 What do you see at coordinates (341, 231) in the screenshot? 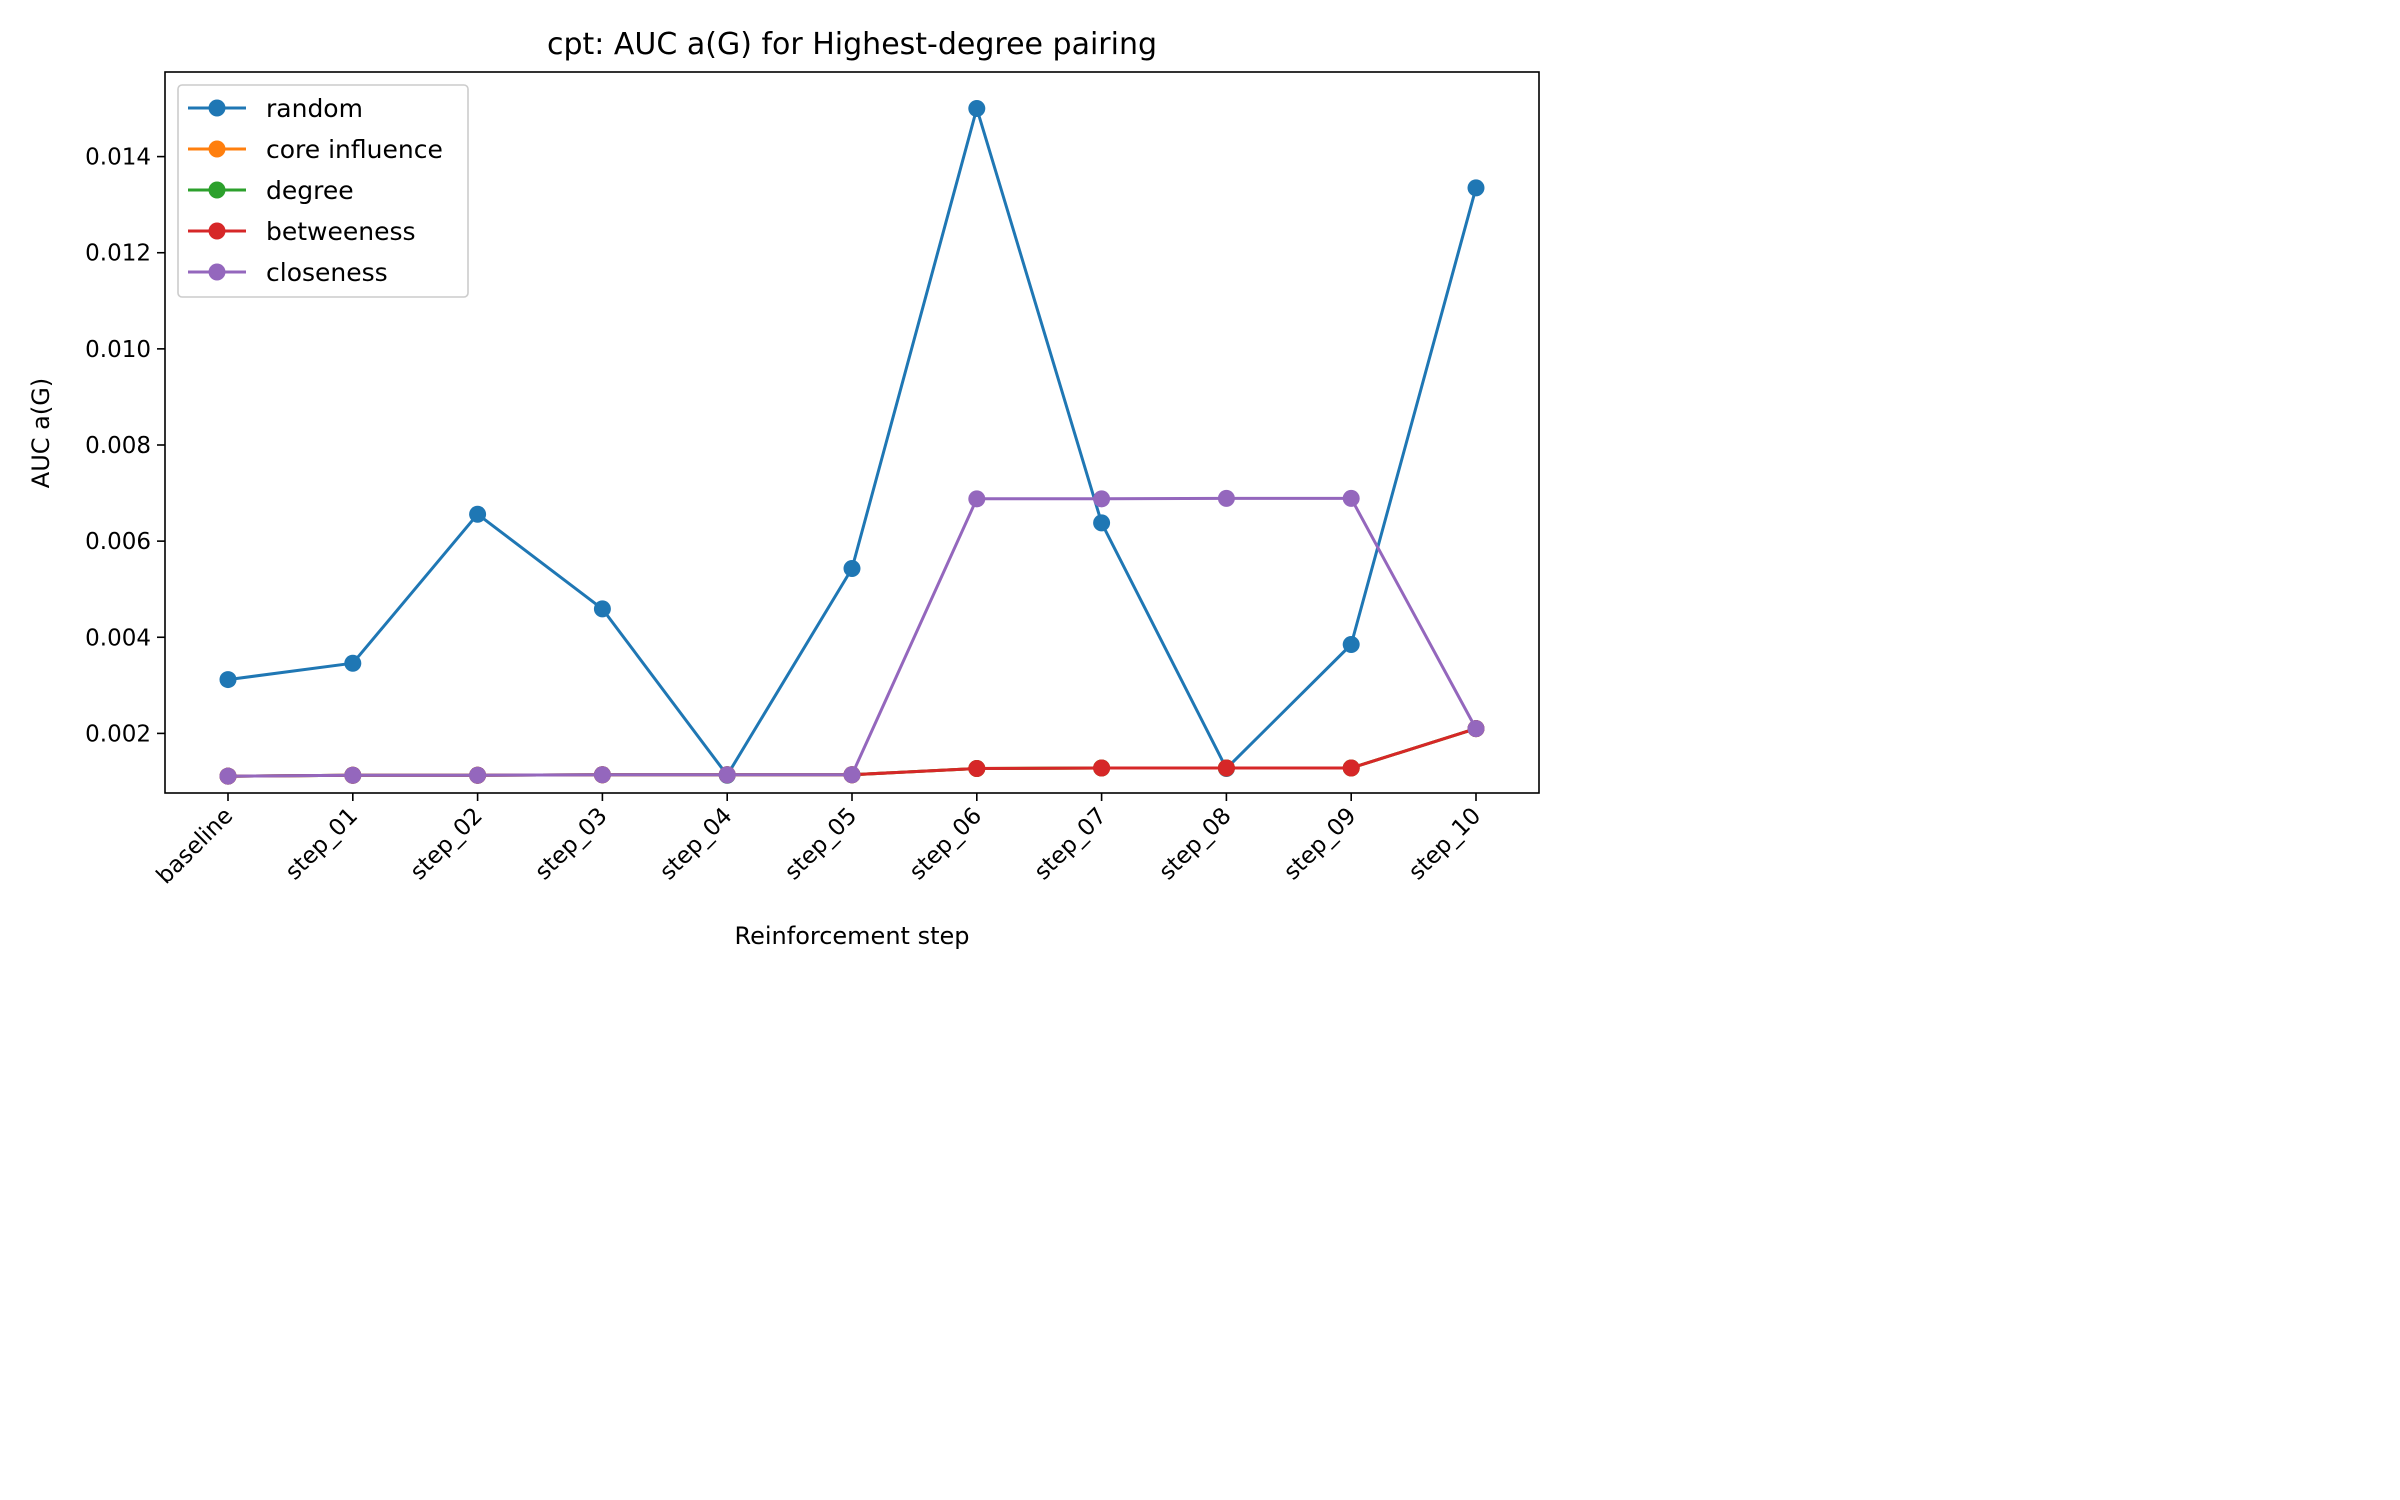
I see `legend-label: betweeness` at bounding box center [341, 231].